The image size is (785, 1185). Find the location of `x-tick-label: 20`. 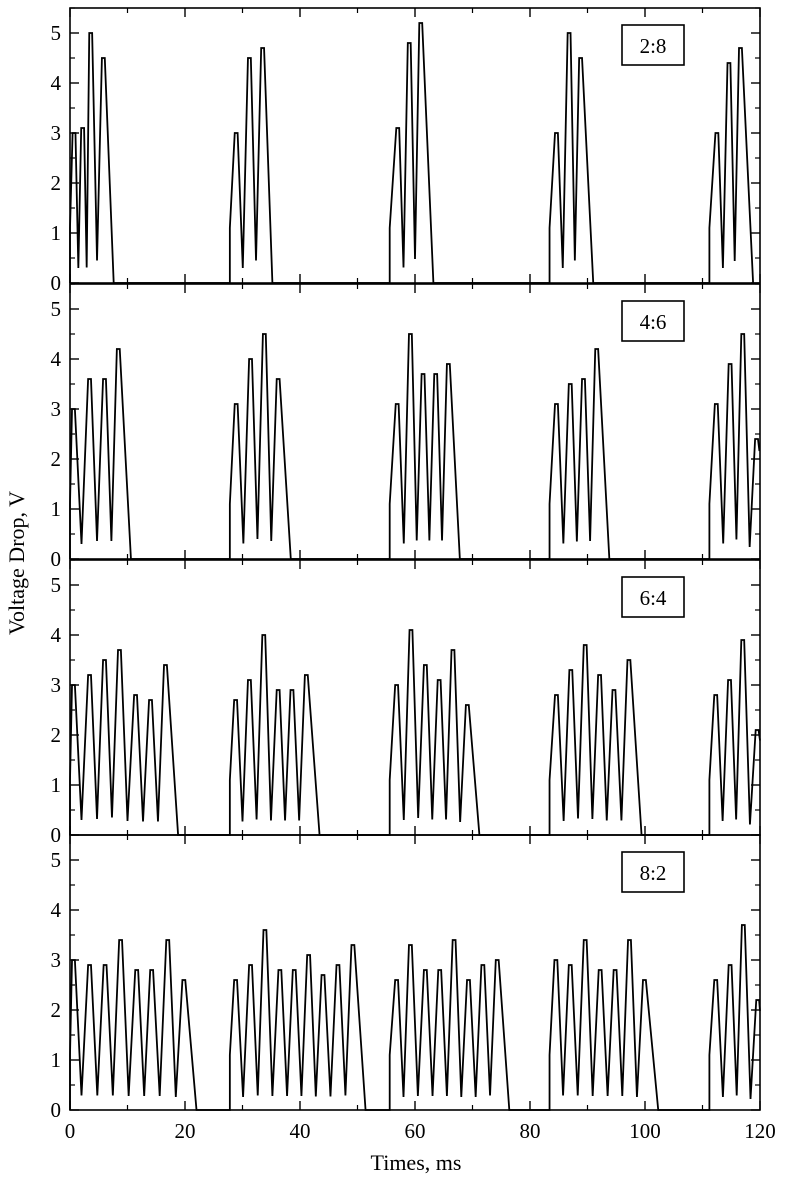

x-tick-label: 20 is located at coordinates (185, 1131).